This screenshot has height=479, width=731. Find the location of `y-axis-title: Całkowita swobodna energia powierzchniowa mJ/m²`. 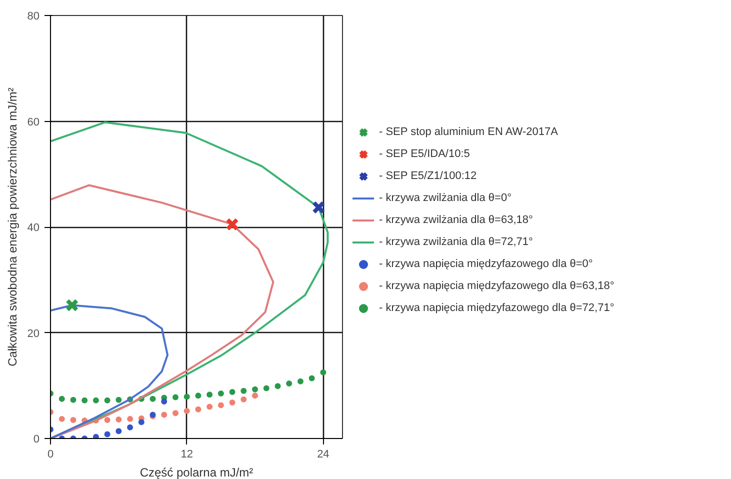

y-axis-title: Całkowita swobodna energia powierzchniowa mJ/m² is located at coordinates (12, 227).